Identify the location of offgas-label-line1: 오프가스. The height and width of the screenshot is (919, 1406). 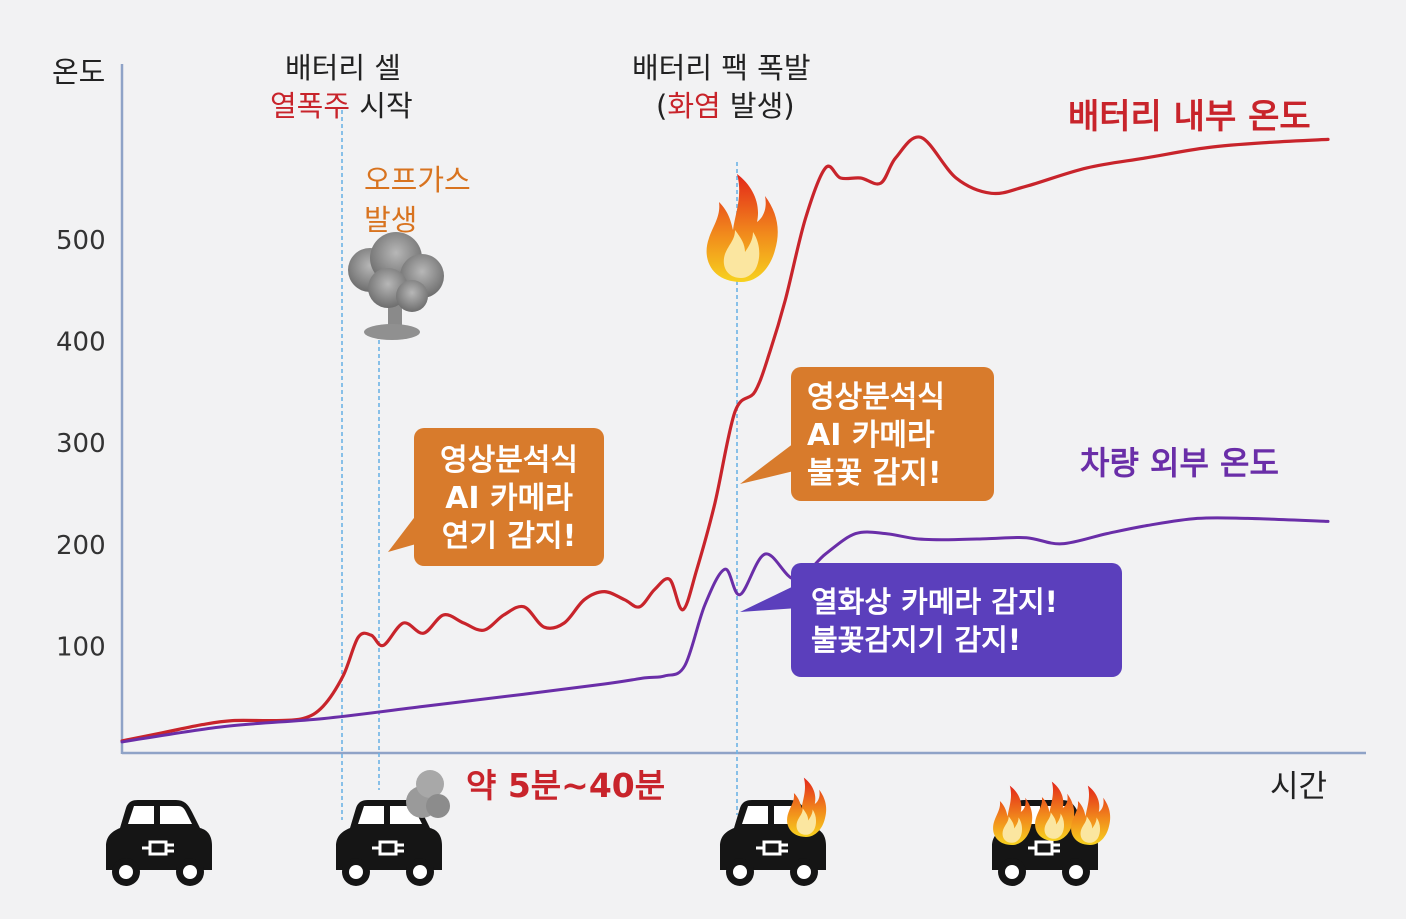
(417, 180).